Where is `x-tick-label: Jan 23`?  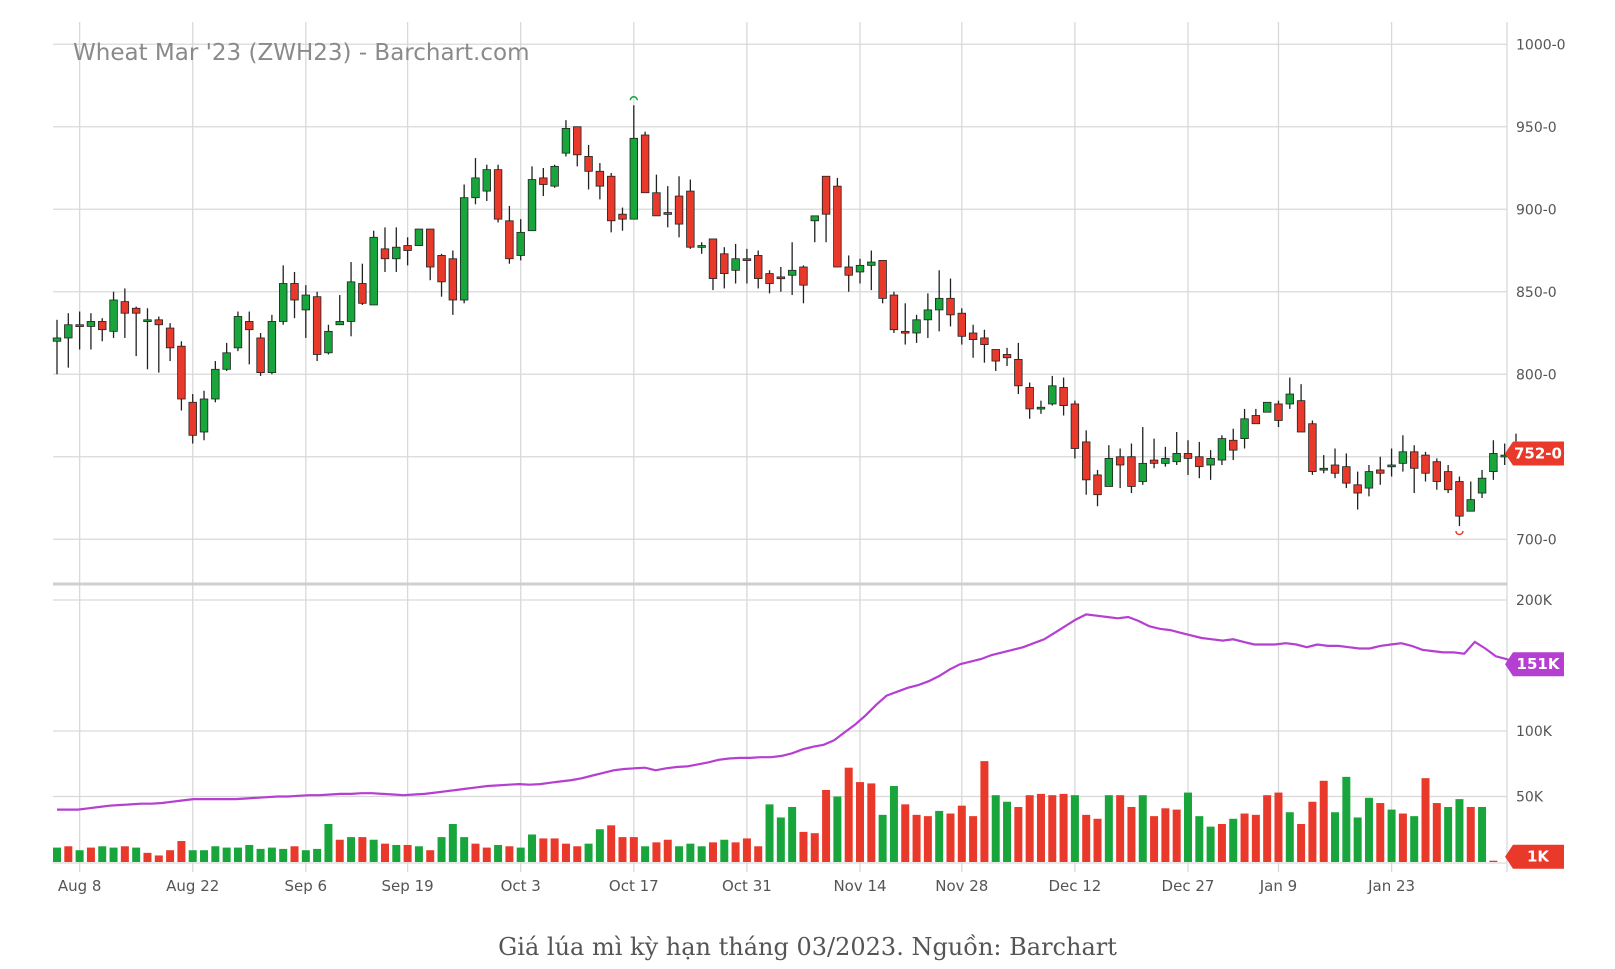
x-tick-label: Jan 23 is located at coordinates (1391, 886).